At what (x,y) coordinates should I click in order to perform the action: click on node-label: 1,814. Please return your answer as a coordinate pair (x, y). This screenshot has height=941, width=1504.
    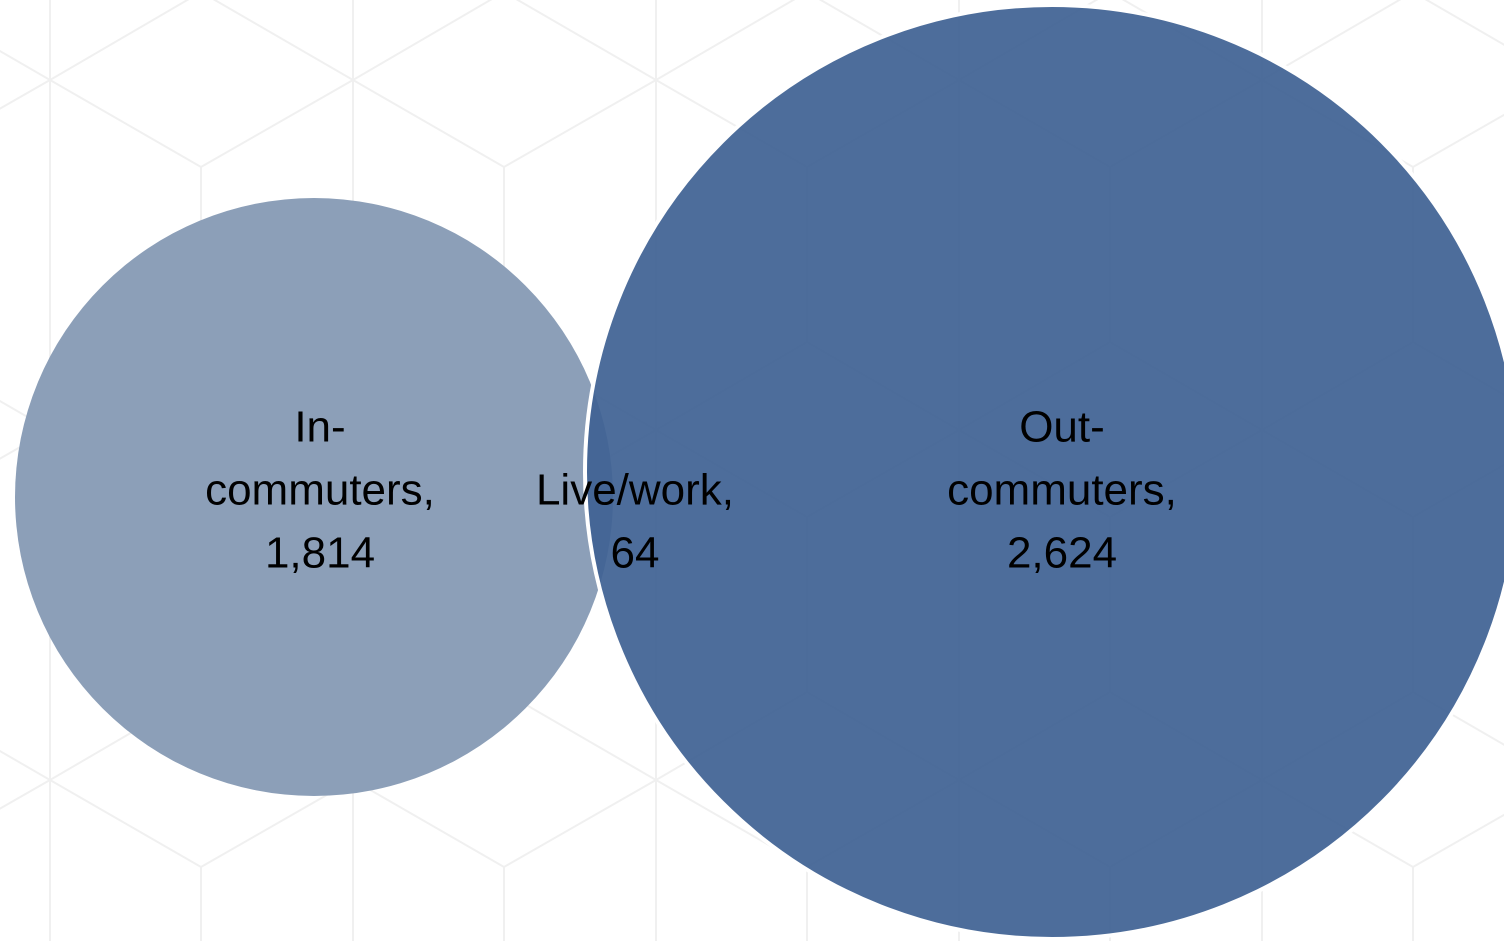
    Looking at the image, I should click on (320, 553).